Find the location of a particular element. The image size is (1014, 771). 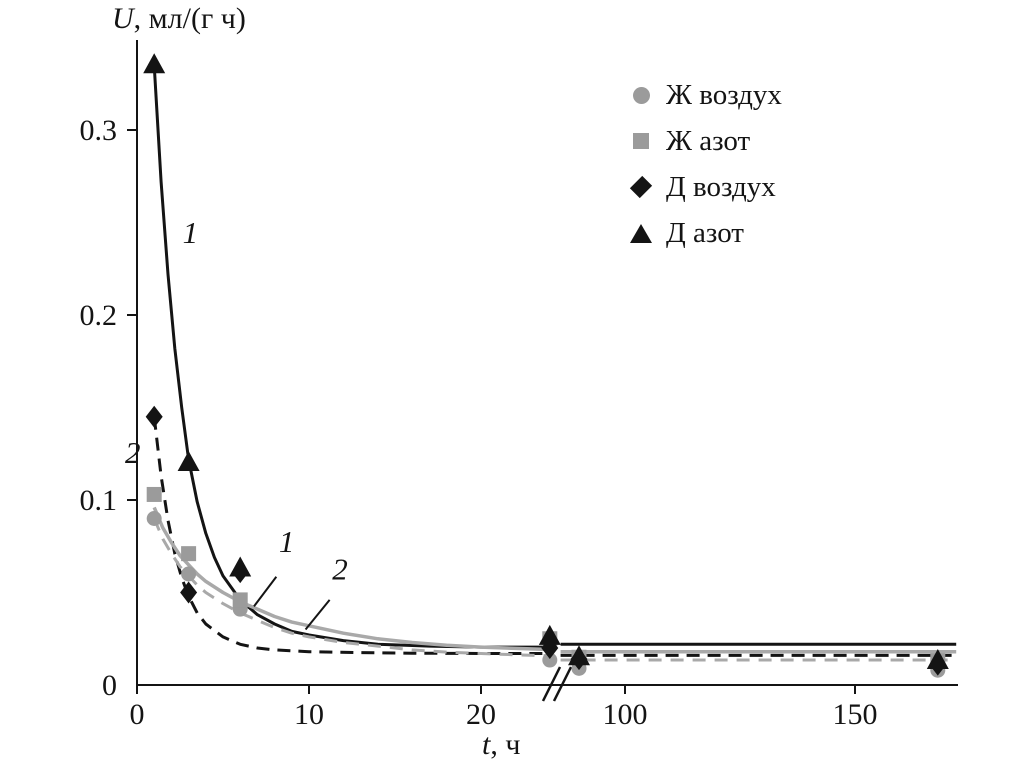

x-tick-label: 20 is located at coordinates (481, 714).